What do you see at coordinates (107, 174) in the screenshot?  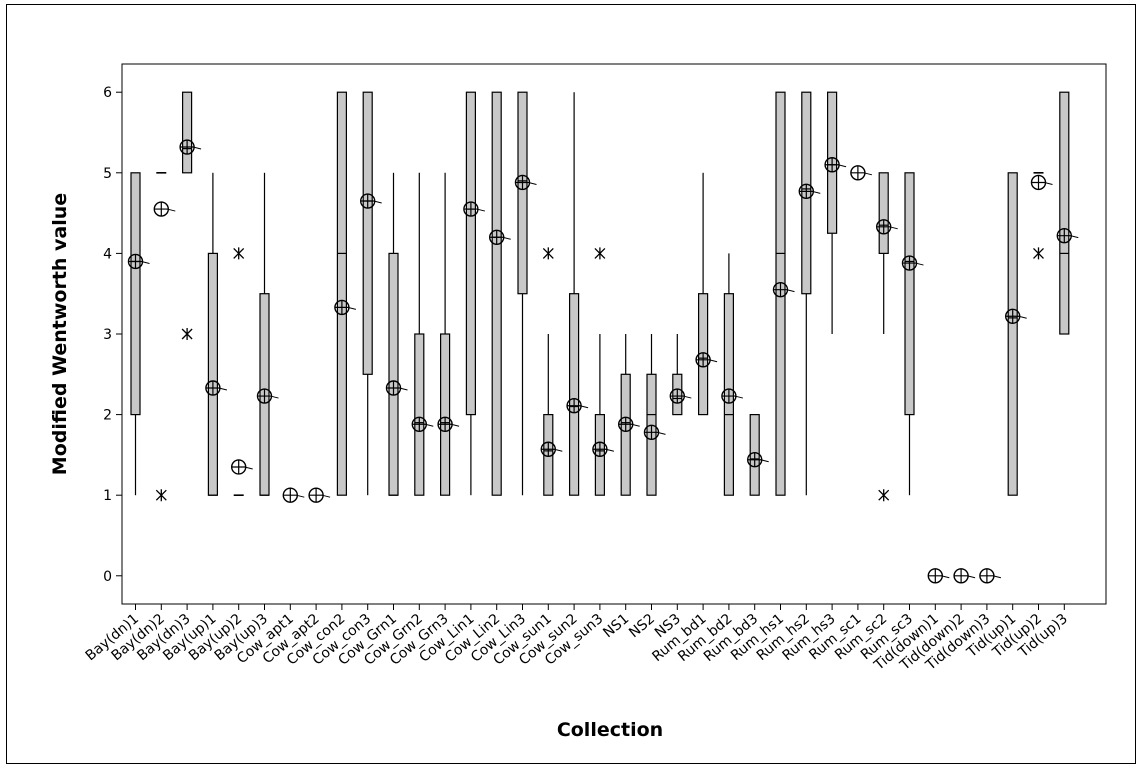 I see `y-tick-label: 5` at bounding box center [107, 174].